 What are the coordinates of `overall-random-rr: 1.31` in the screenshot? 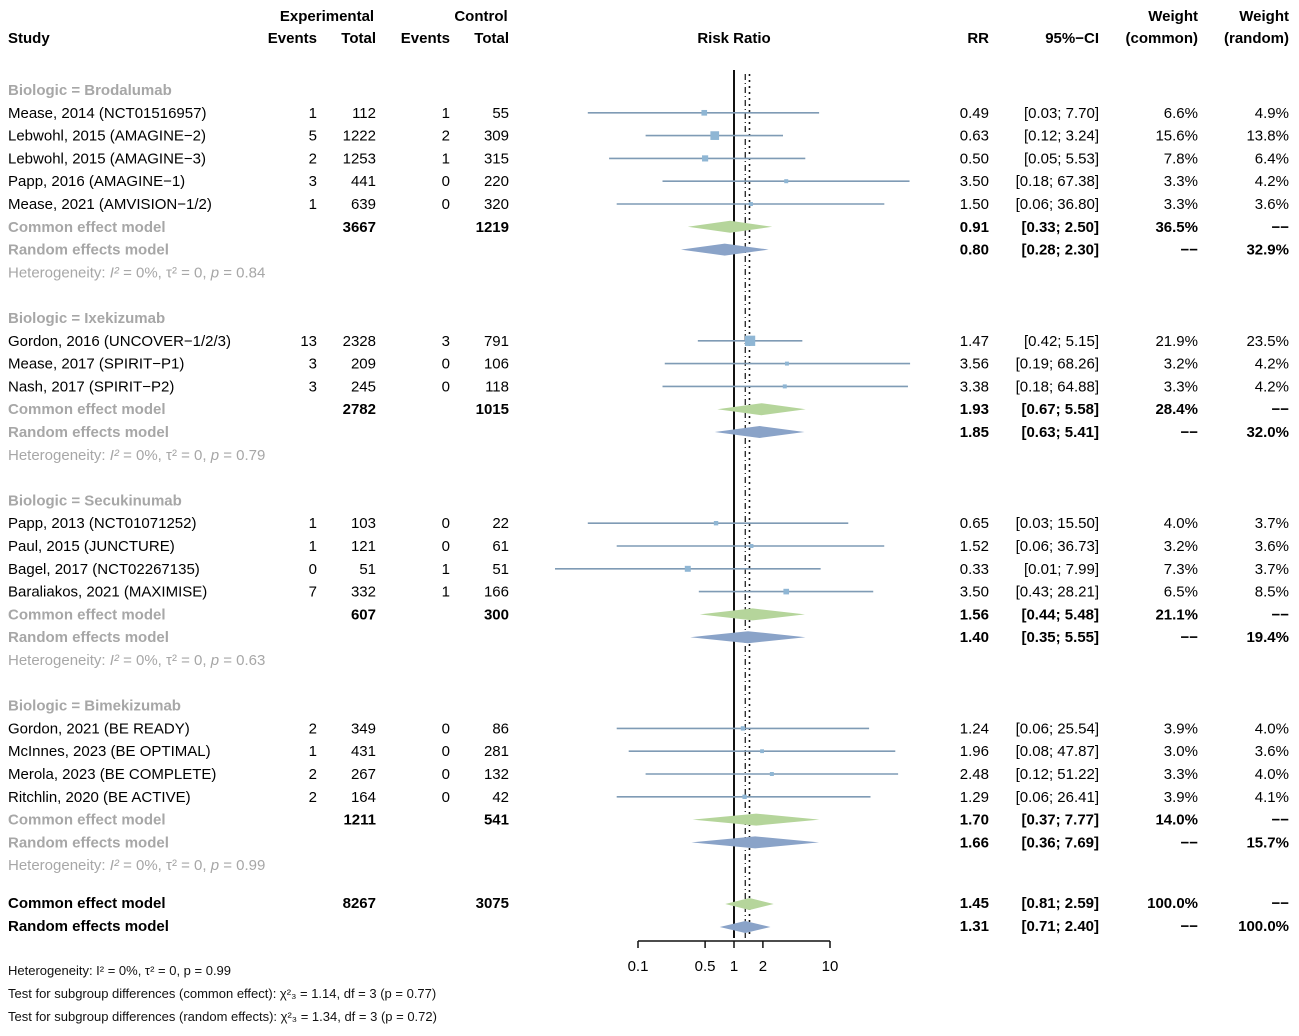 It's located at (974, 926).